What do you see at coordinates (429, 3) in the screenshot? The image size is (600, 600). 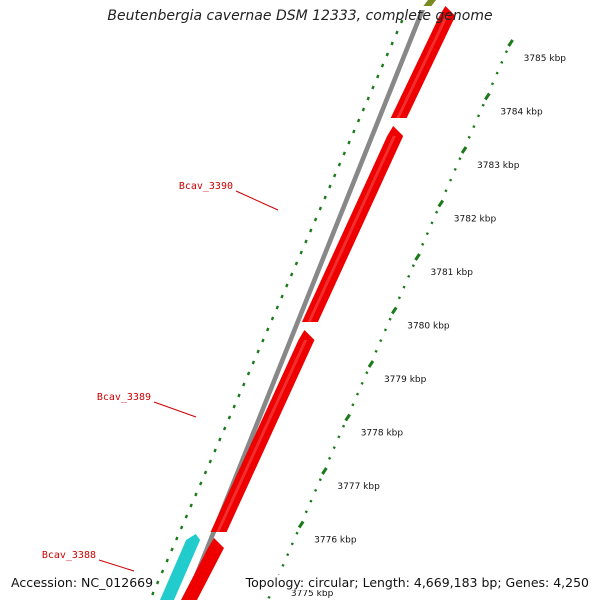 I see `gene-arrow-small` at bounding box center [429, 3].